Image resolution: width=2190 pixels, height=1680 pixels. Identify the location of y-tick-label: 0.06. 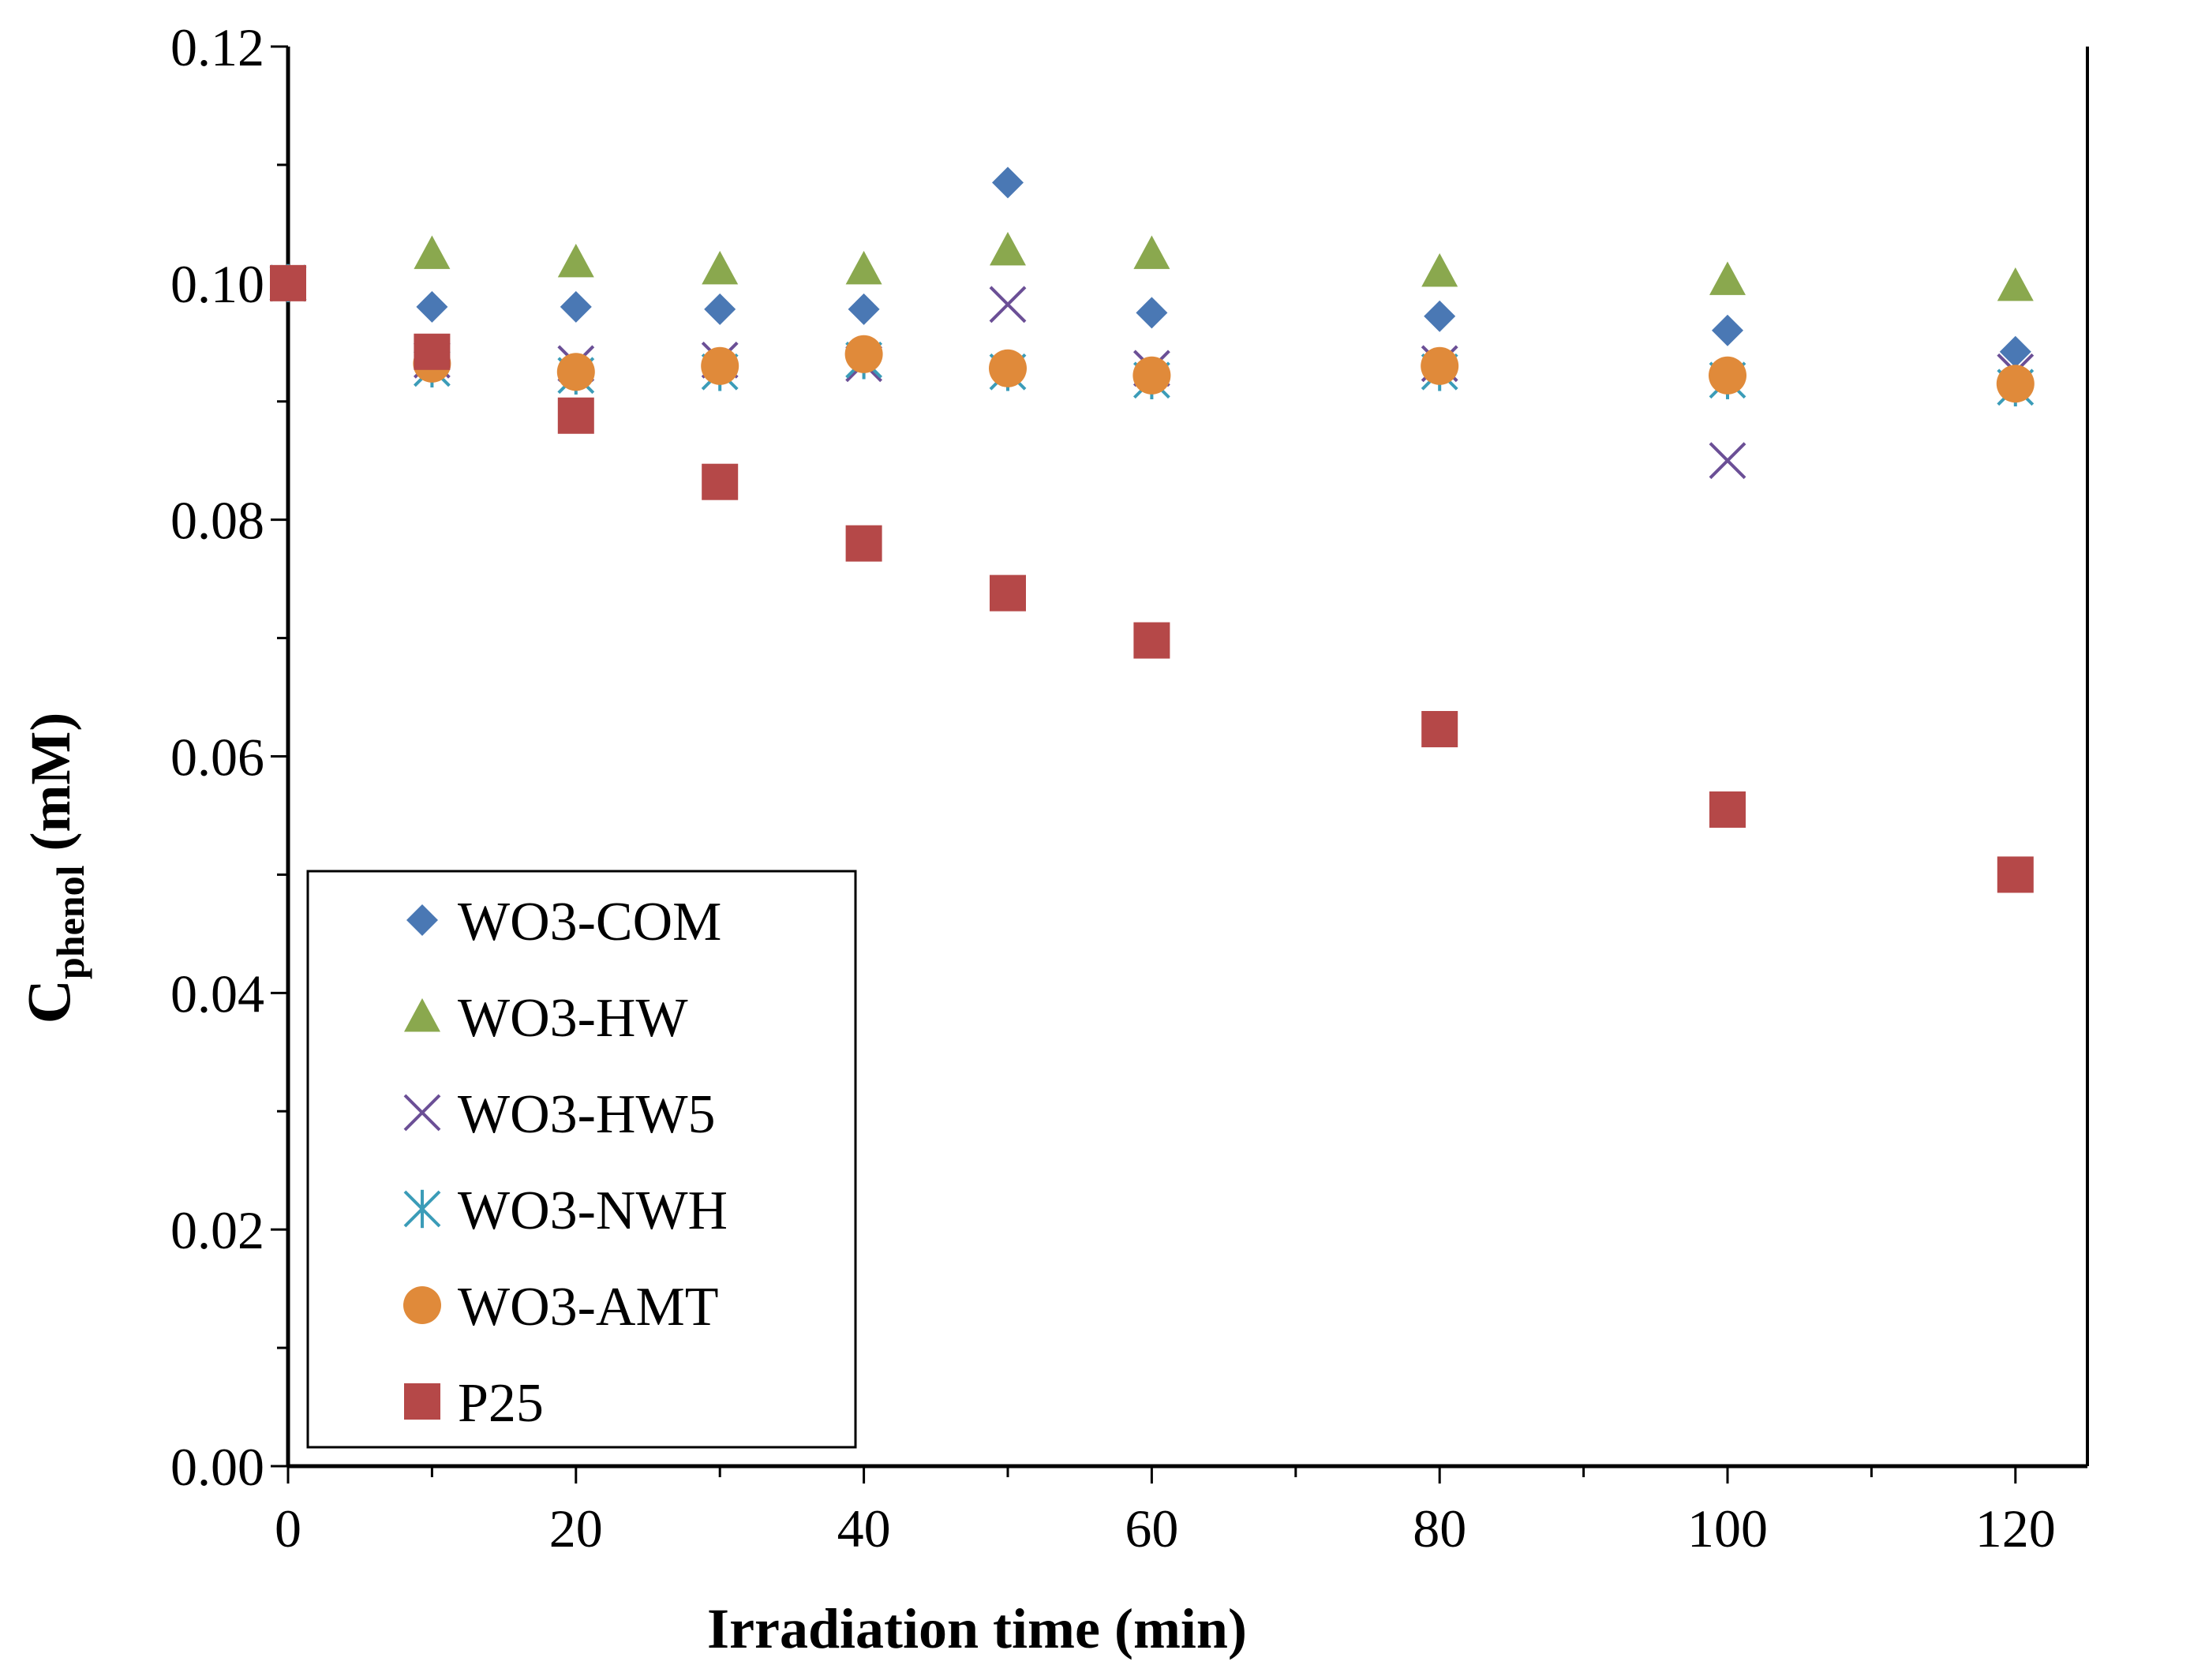
(217, 758).